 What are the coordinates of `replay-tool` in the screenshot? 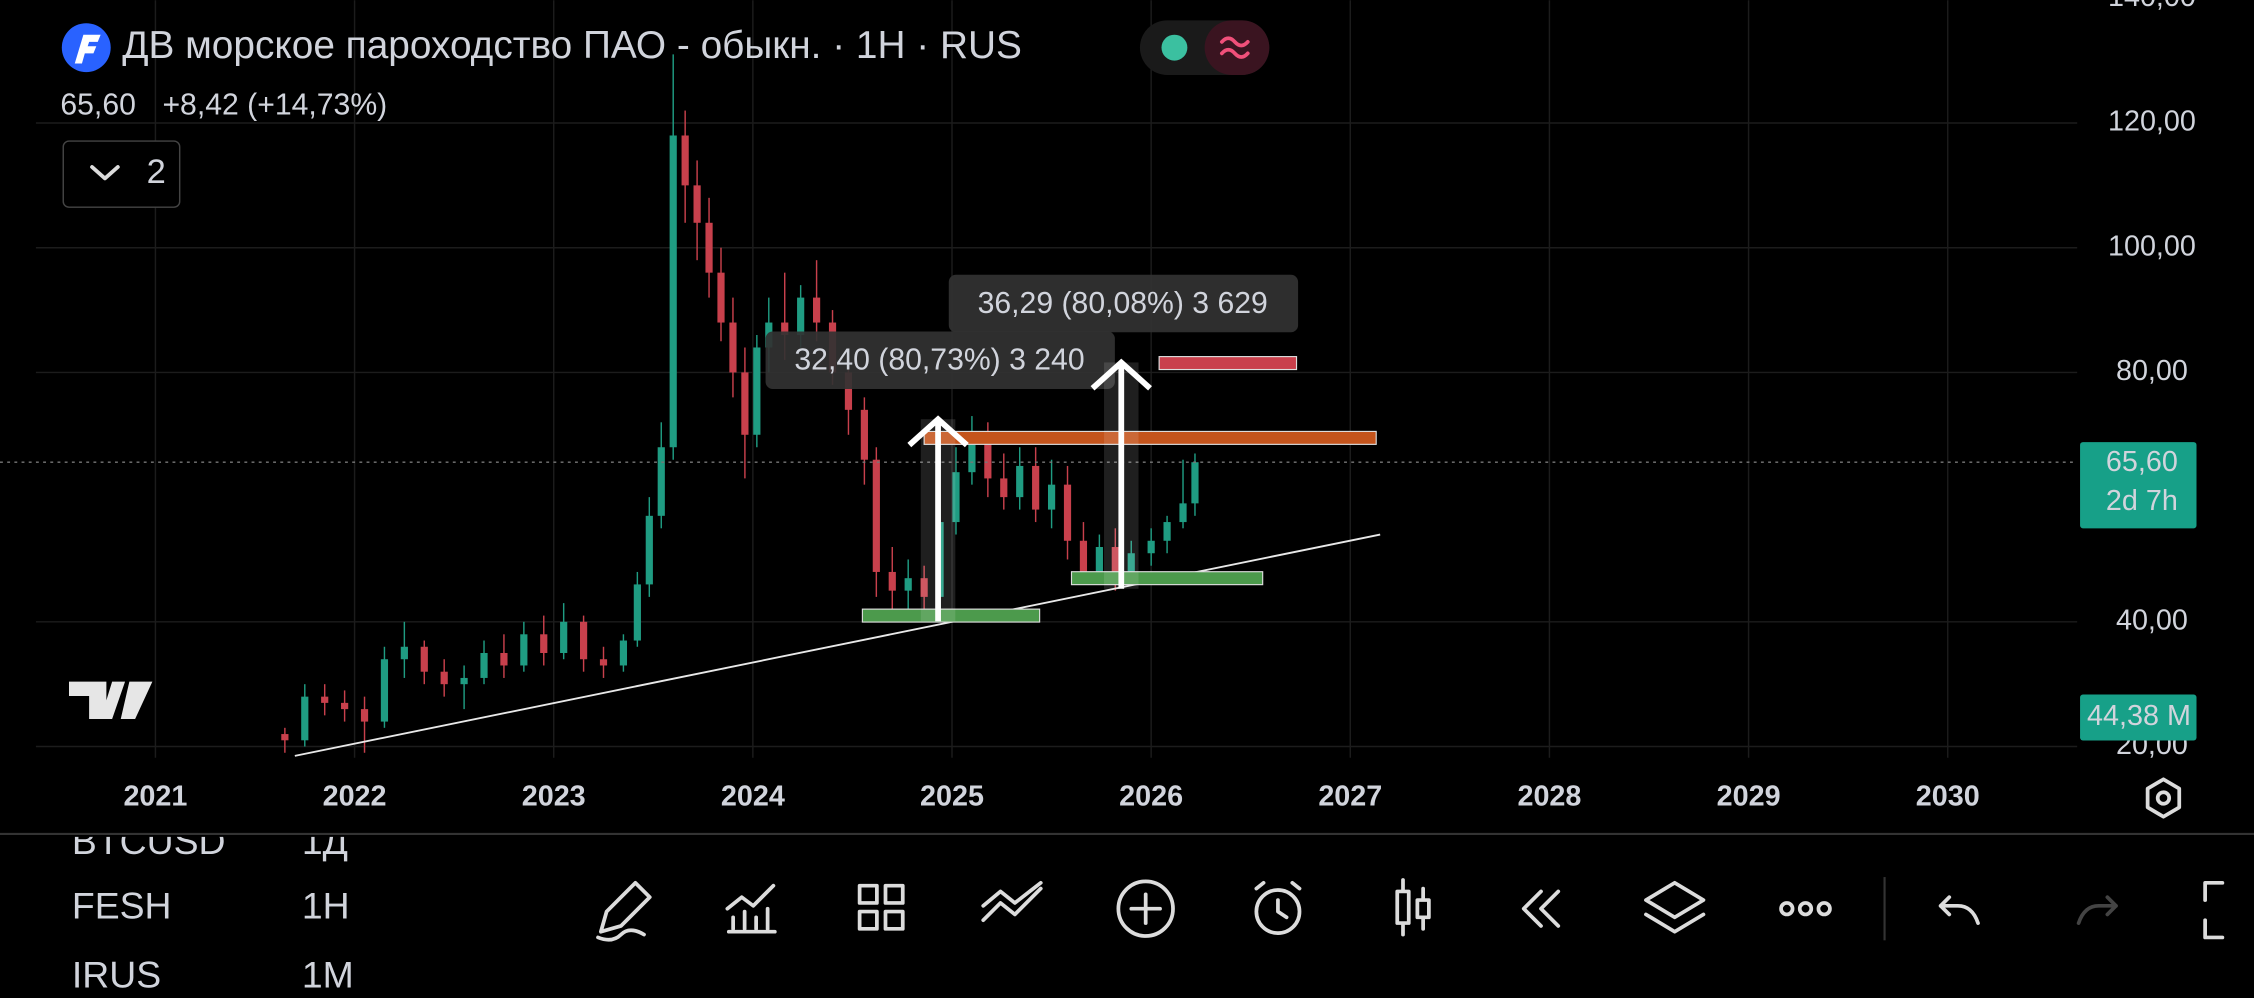 It's located at (1541, 908).